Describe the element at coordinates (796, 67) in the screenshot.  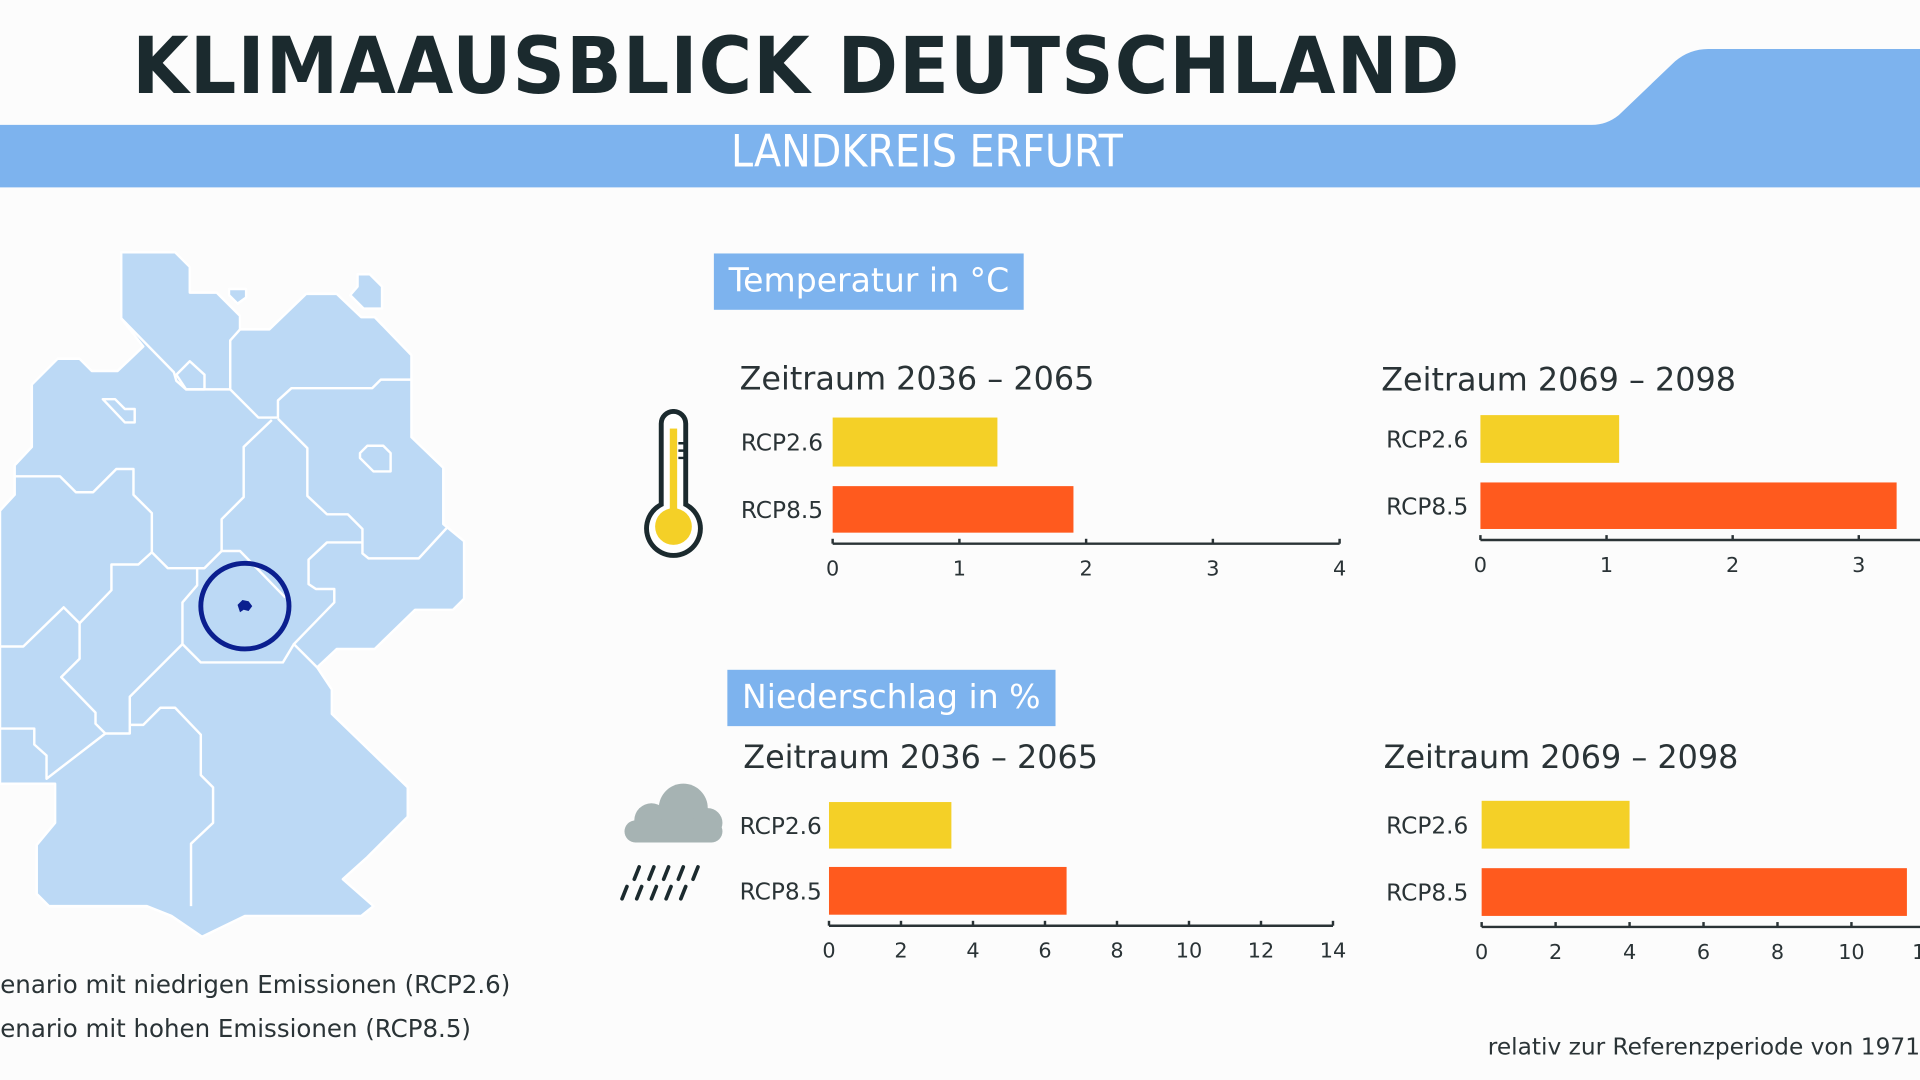
I see `page-title: KLIMAAUSBLICK DEUTSCHLAND` at that location.